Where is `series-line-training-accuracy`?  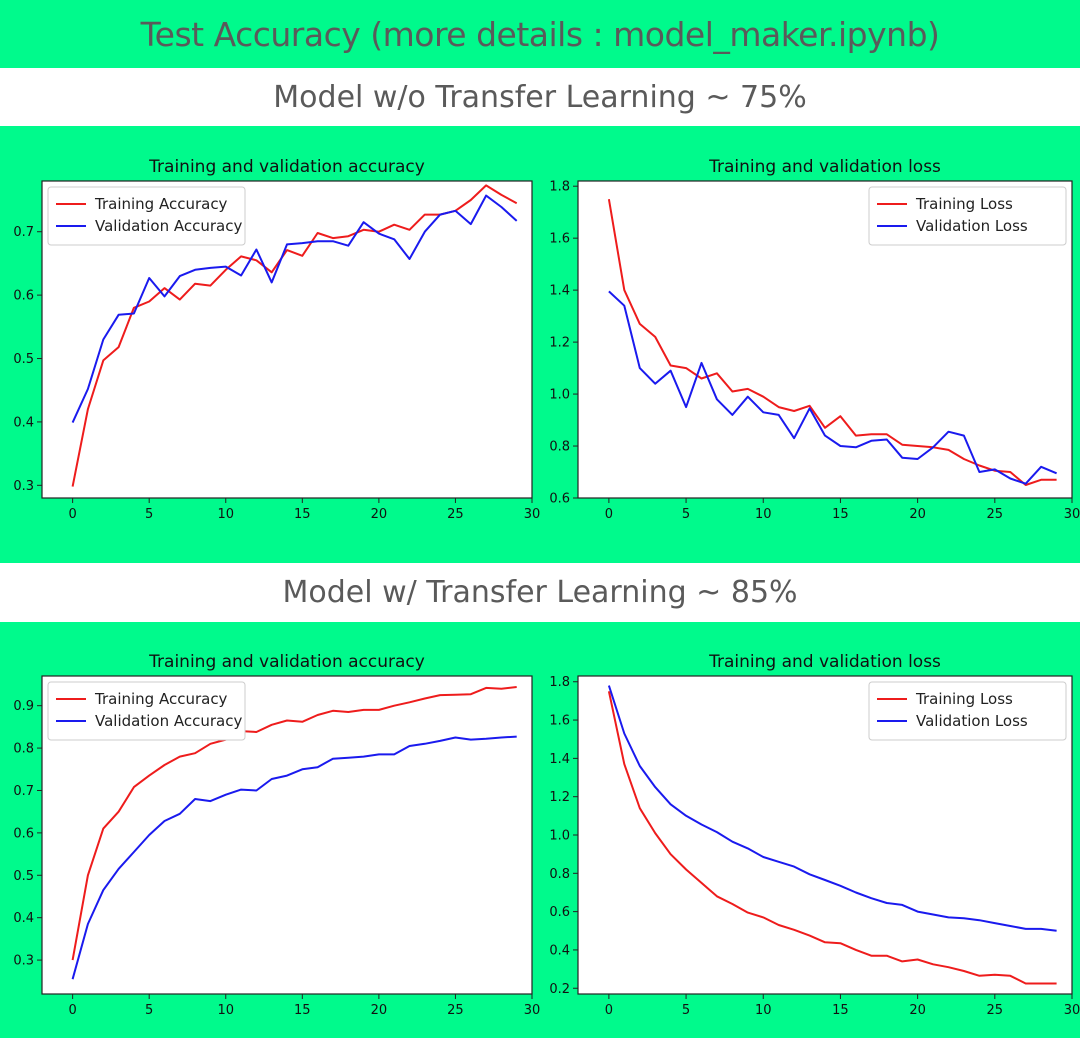
series-line-training-accuracy is located at coordinates (294, 823).